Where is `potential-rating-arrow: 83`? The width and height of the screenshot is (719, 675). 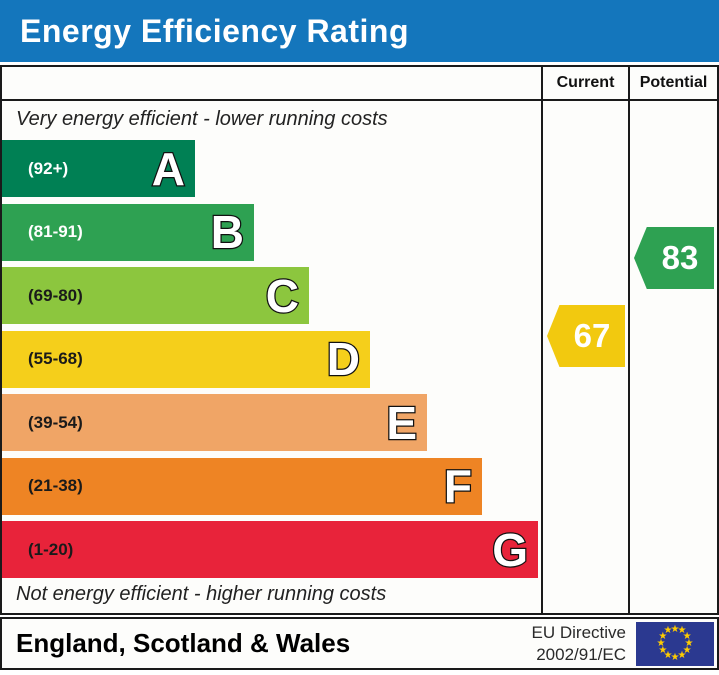 potential-rating-arrow: 83 is located at coordinates (674, 258).